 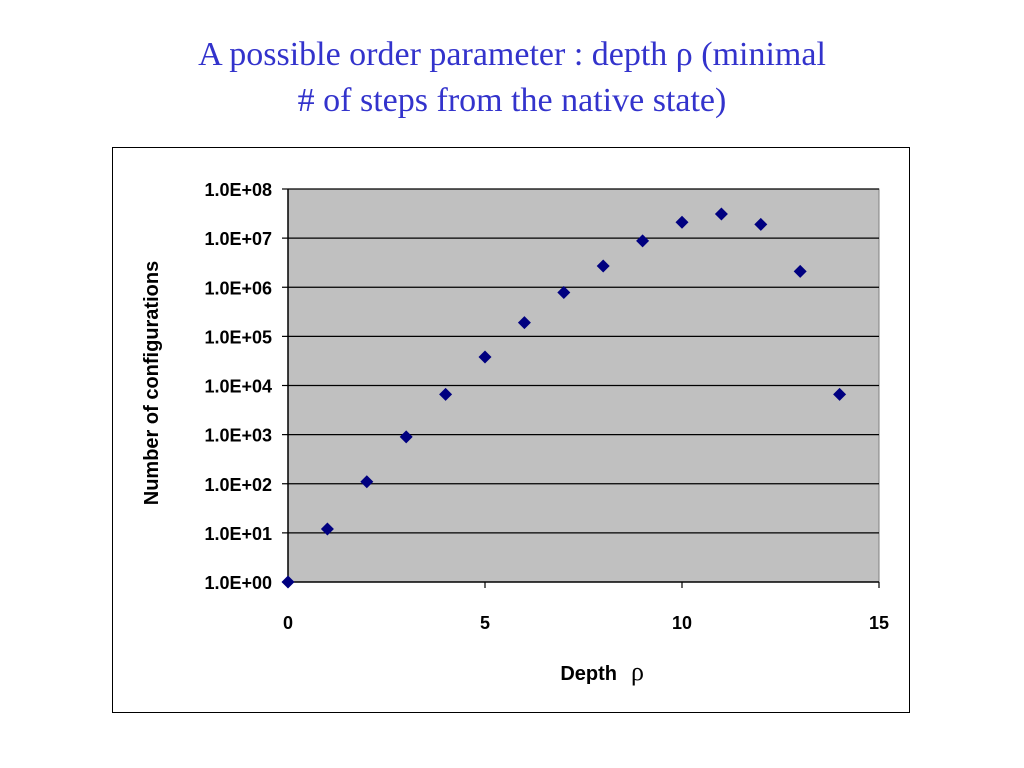 What do you see at coordinates (682, 623) in the screenshot?
I see `x-tick-label: 10` at bounding box center [682, 623].